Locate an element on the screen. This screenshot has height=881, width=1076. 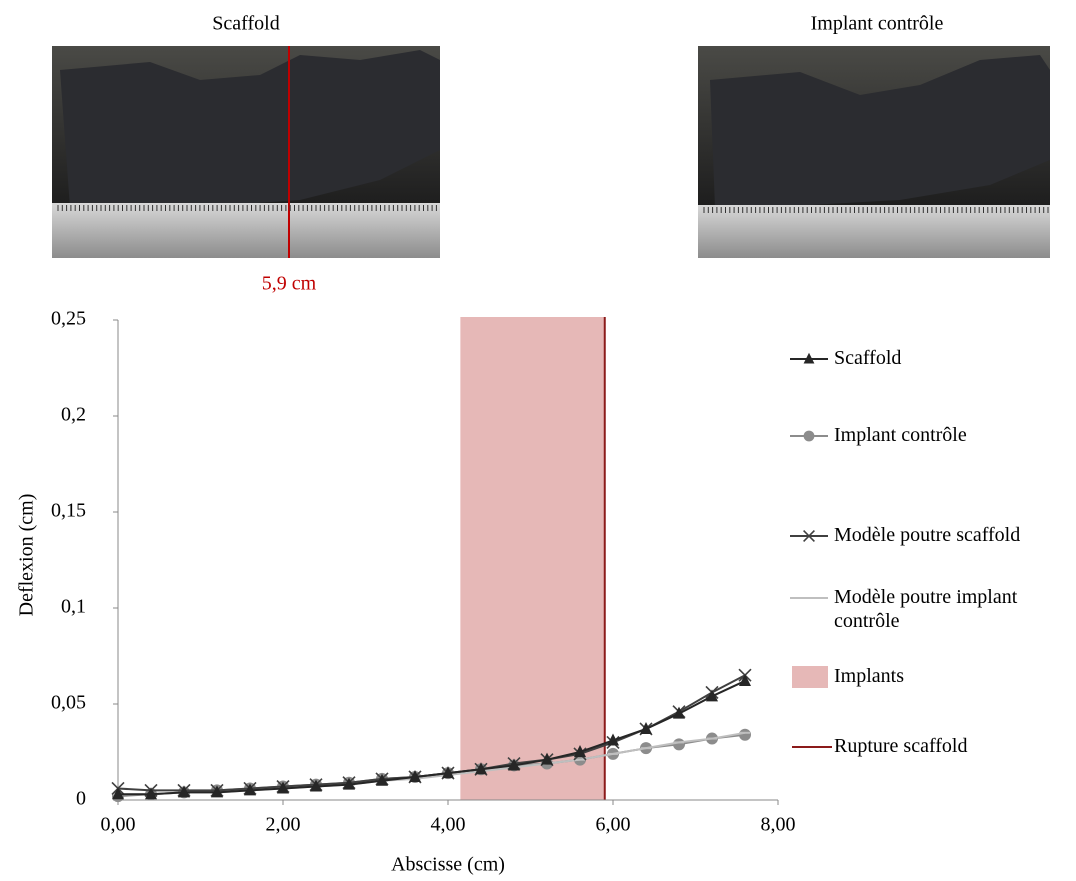
y-tick-label: 0,25 is located at coordinates (68, 319).